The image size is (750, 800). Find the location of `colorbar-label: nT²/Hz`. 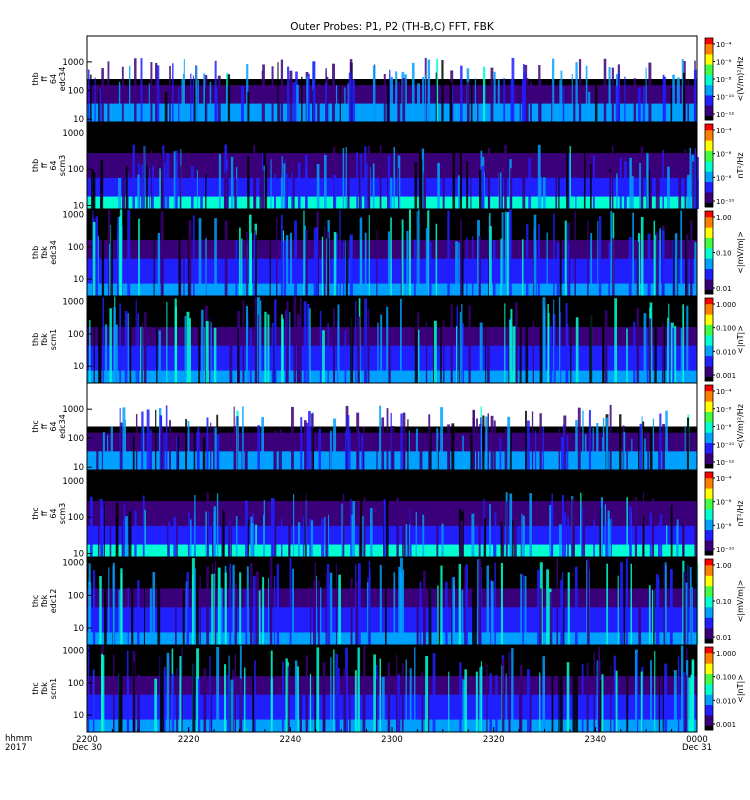

colorbar-label: nT²/Hz is located at coordinates (740, 513).